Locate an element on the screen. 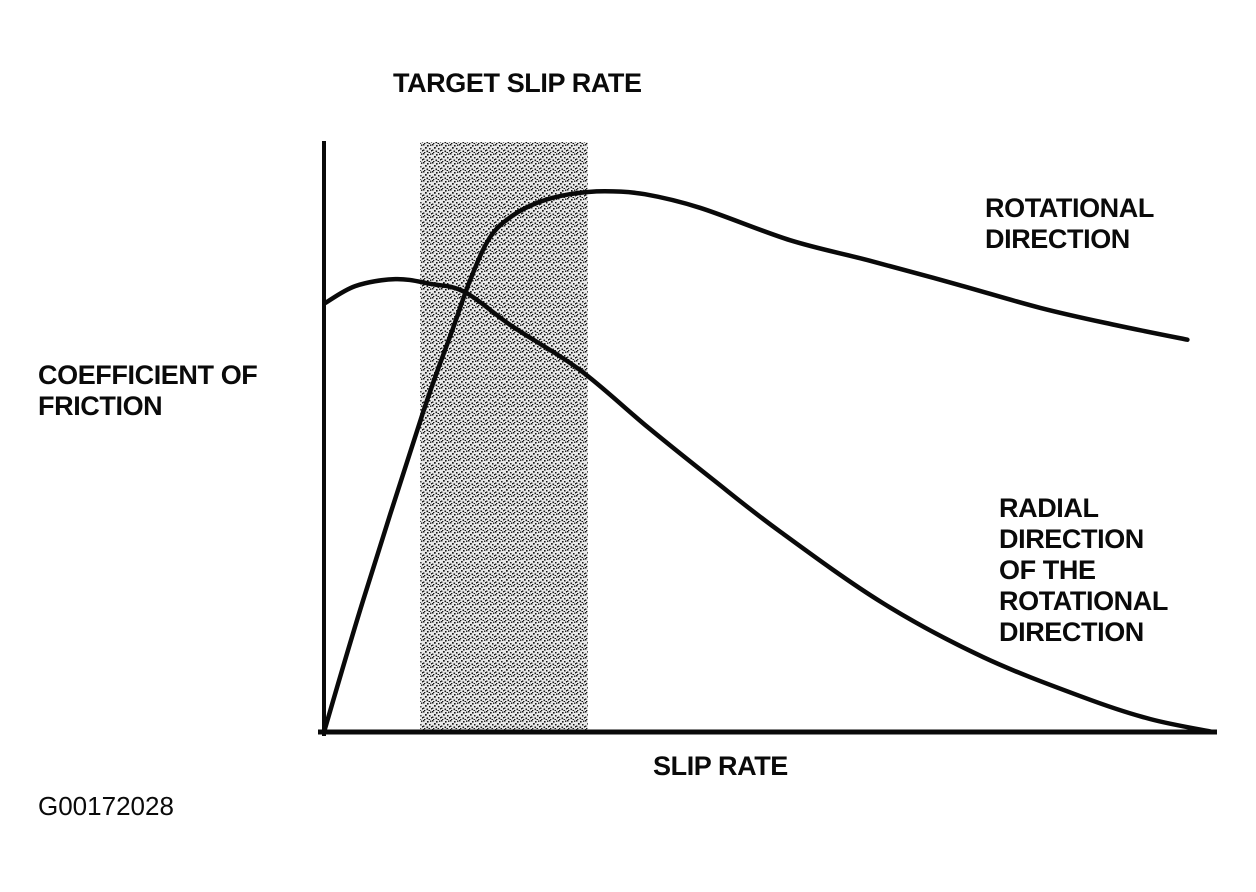 Image resolution: width=1256 pixels, height=892 pixels. target-slip-rate-band is located at coordinates (504, 437).